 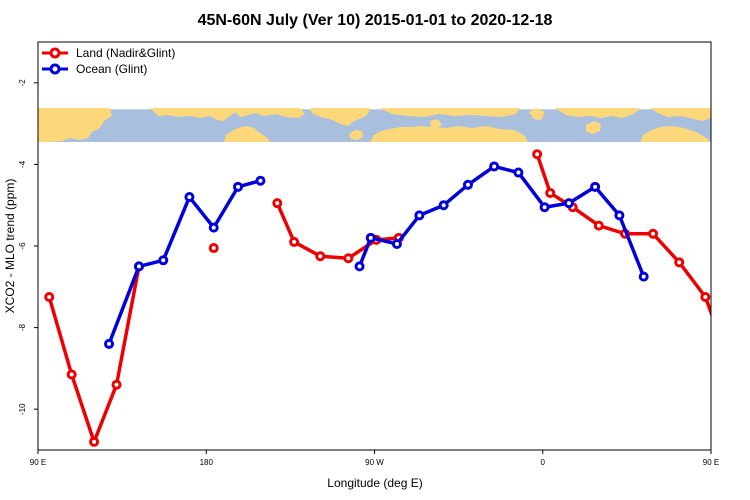 I want to click on legend-land-label: Land (Nadir&Glint), so click(x=125, y=53).